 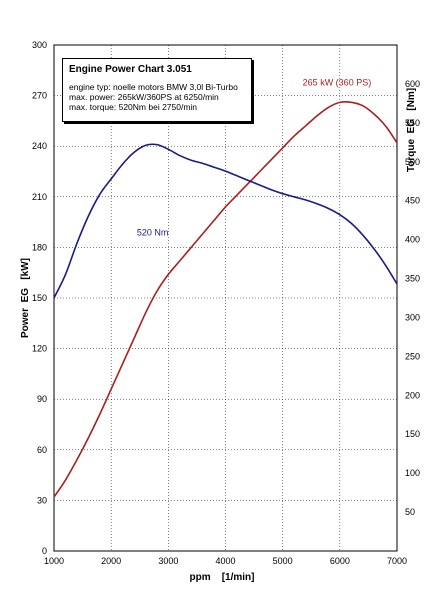 What do you see at coordinates (340, 561) in the screenshot?
I see `x-tick-label: 6000` at bounding box center [340, 561].